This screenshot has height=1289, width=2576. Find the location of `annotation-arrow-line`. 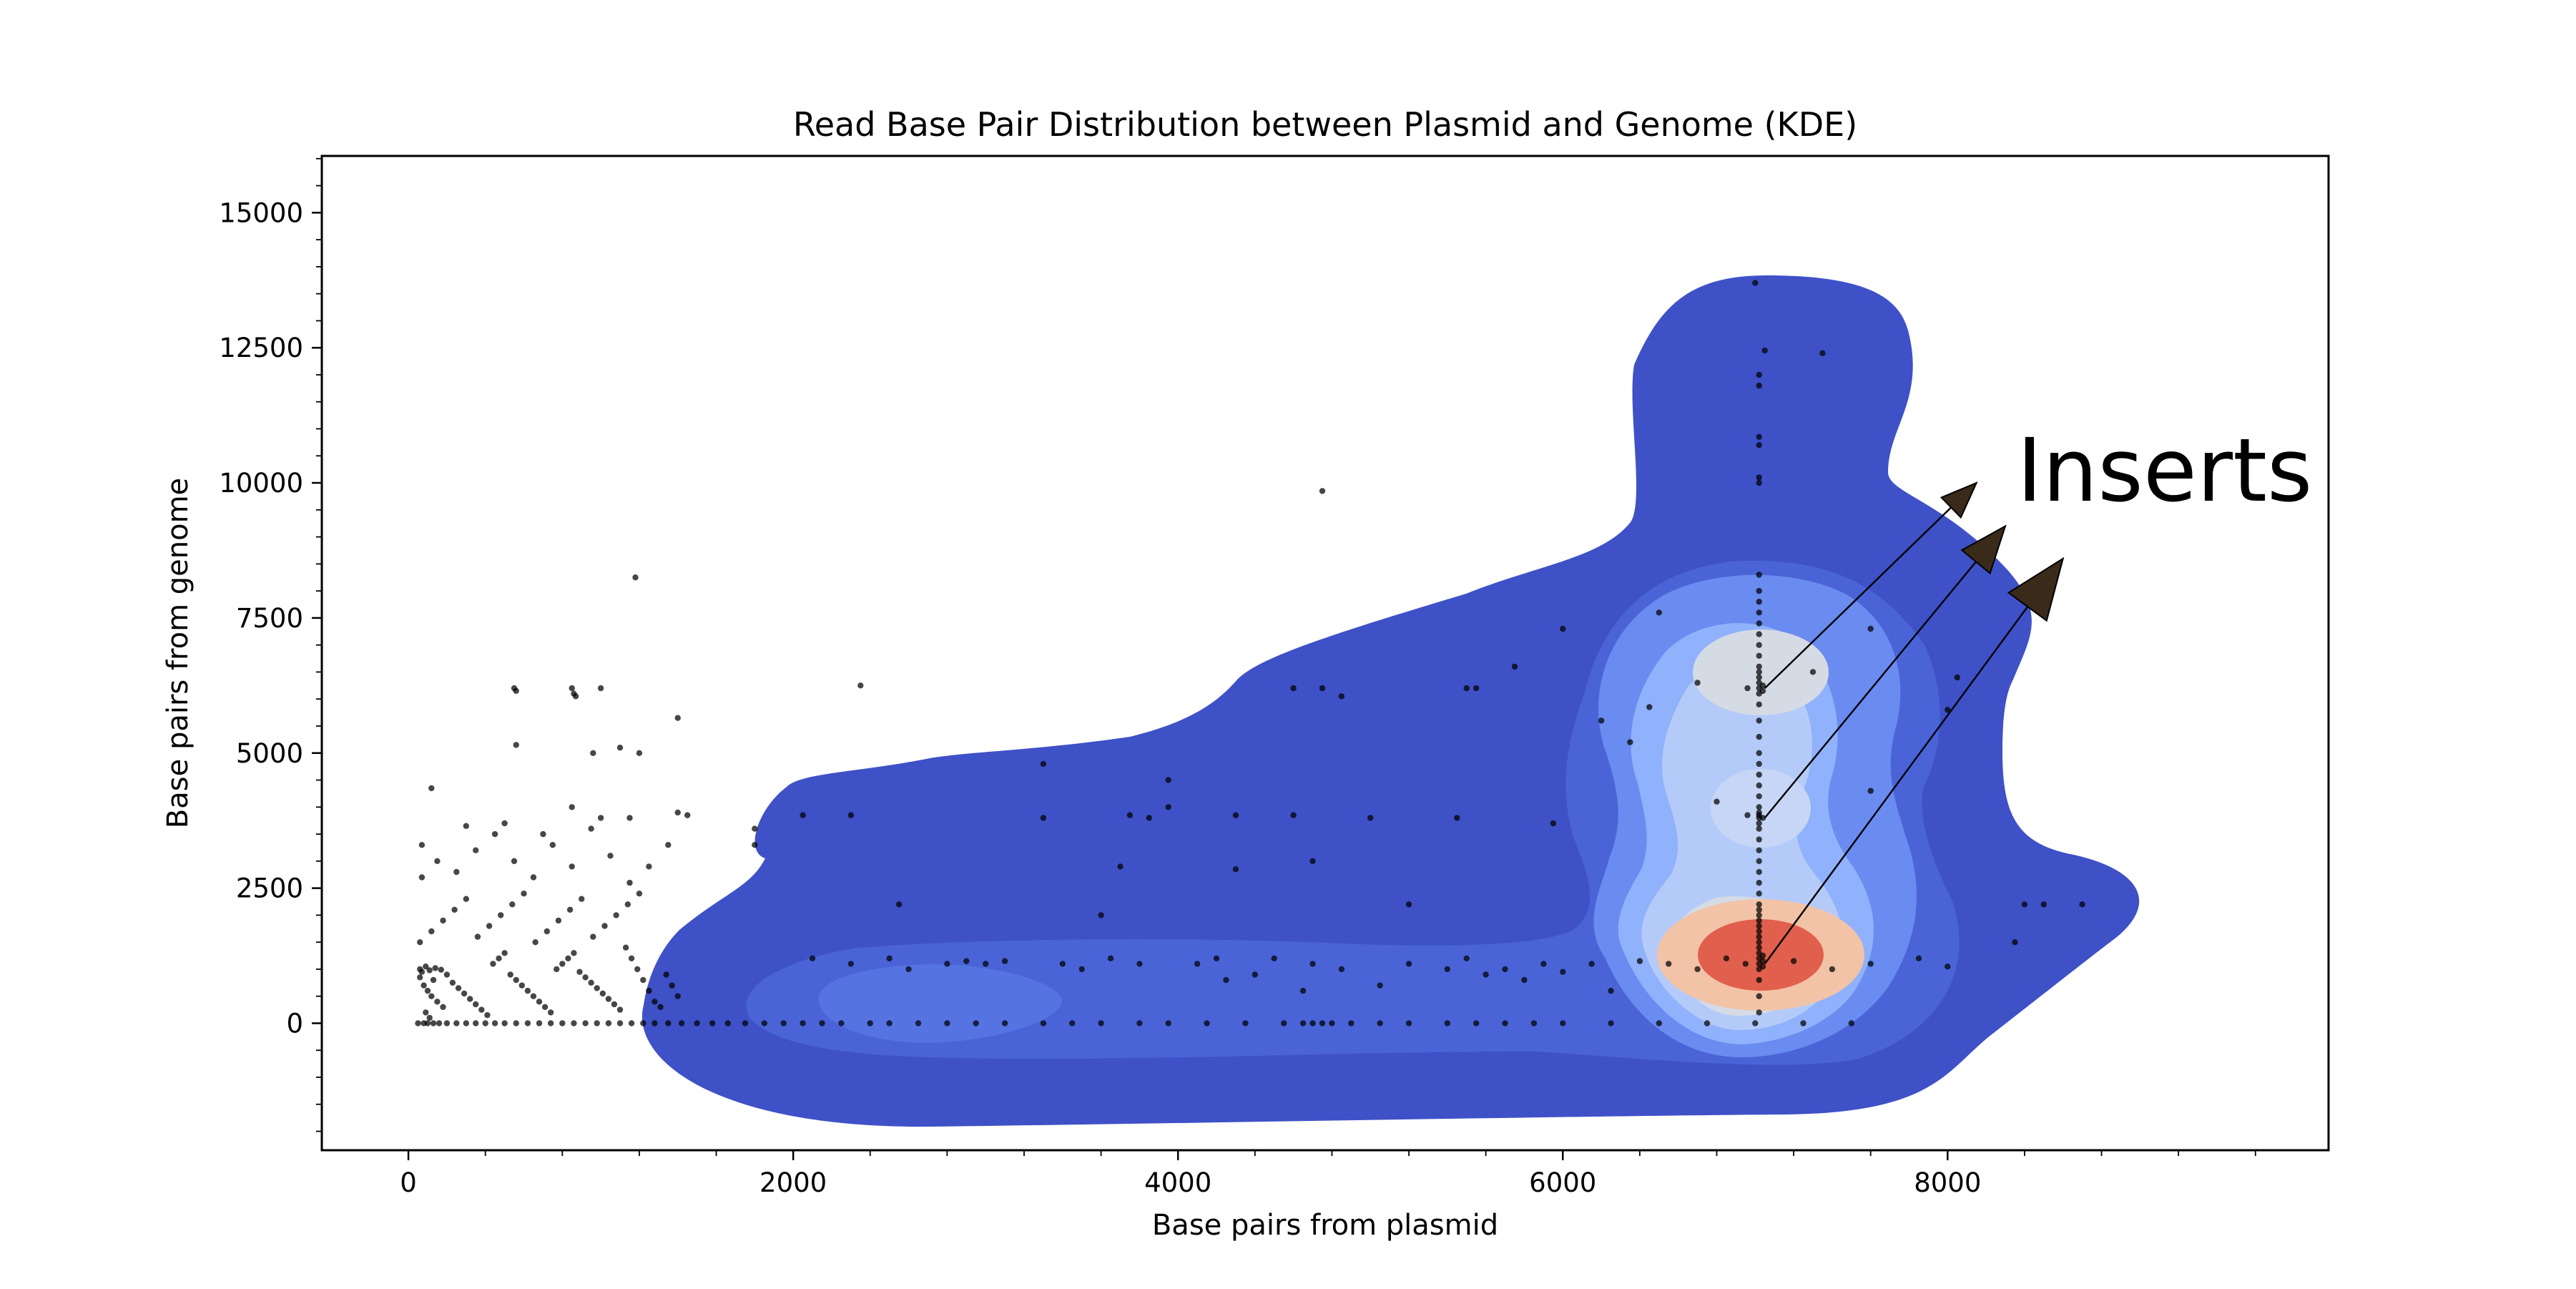

annotation-arrow-line is located at coordinates (1914, 761).